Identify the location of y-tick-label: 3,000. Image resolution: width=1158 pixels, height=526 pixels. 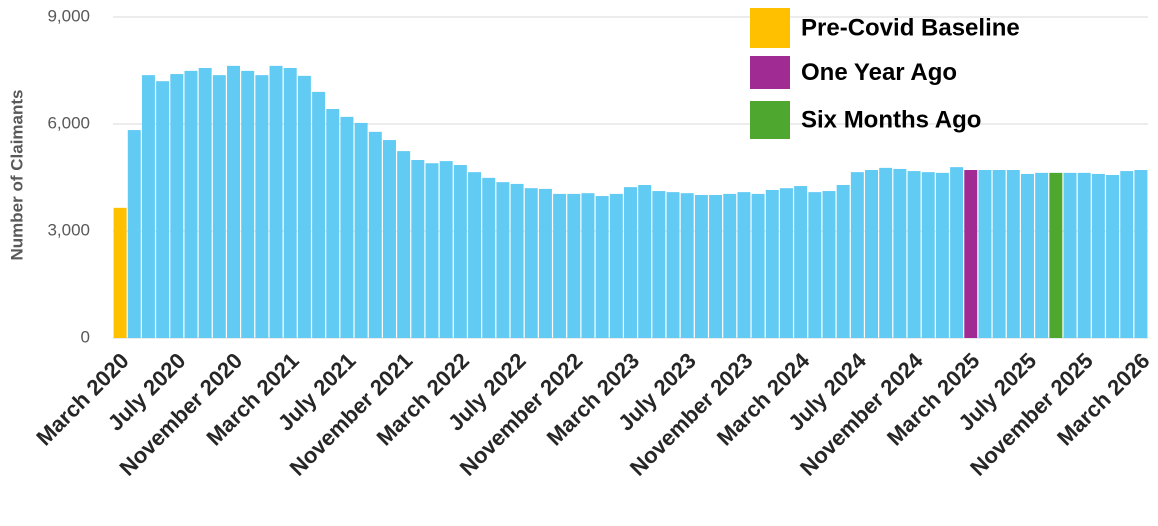
(68, 229).